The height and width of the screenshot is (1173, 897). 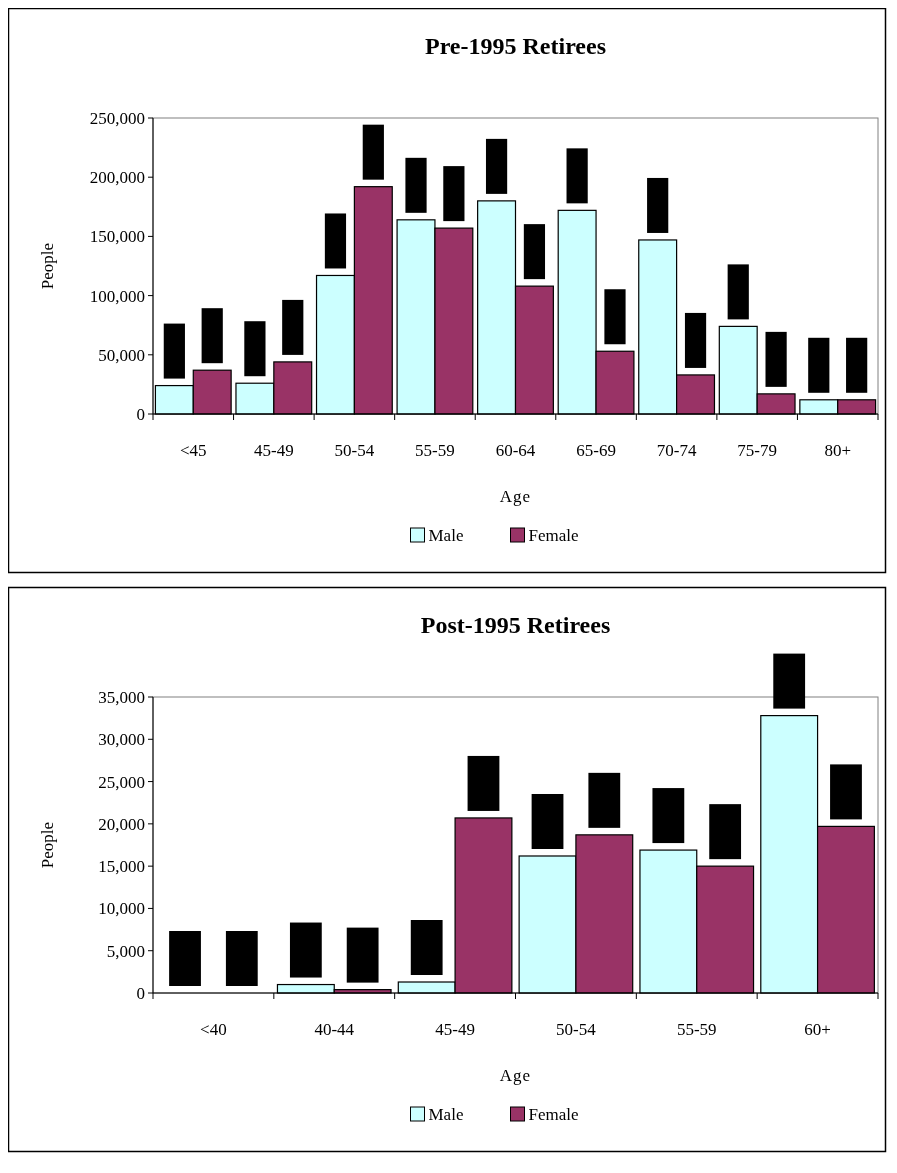 What do you see at coordinates (515, 450) in the screenshot?
I see `x-tick-label: 60-64` at bounding box center [515, 450].